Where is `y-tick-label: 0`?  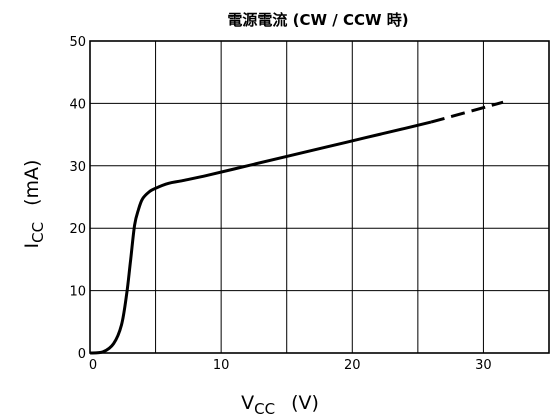 y-tick-label: 0 is located at coordinates (82, 354).